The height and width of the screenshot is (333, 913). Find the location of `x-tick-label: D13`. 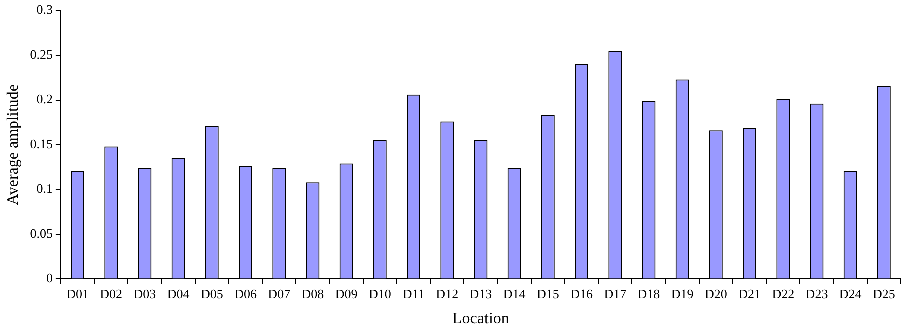

x-tick-label: D13 is located at coordinates (481, 294).